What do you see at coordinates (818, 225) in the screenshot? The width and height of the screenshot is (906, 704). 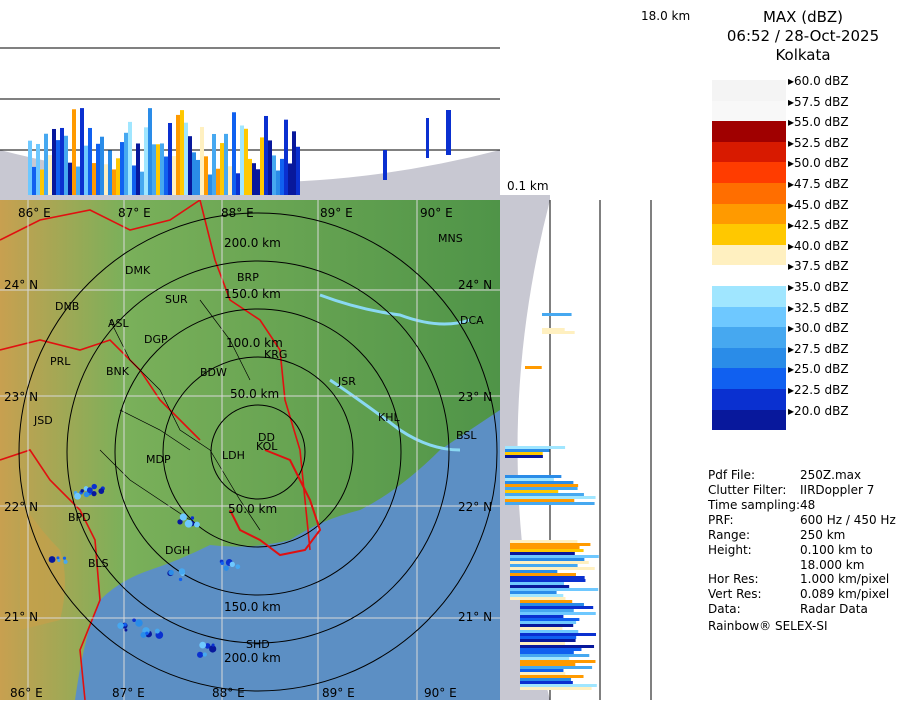 I see `legend-label: ▸42.5 dBZ` at bounding box center [818, 225].